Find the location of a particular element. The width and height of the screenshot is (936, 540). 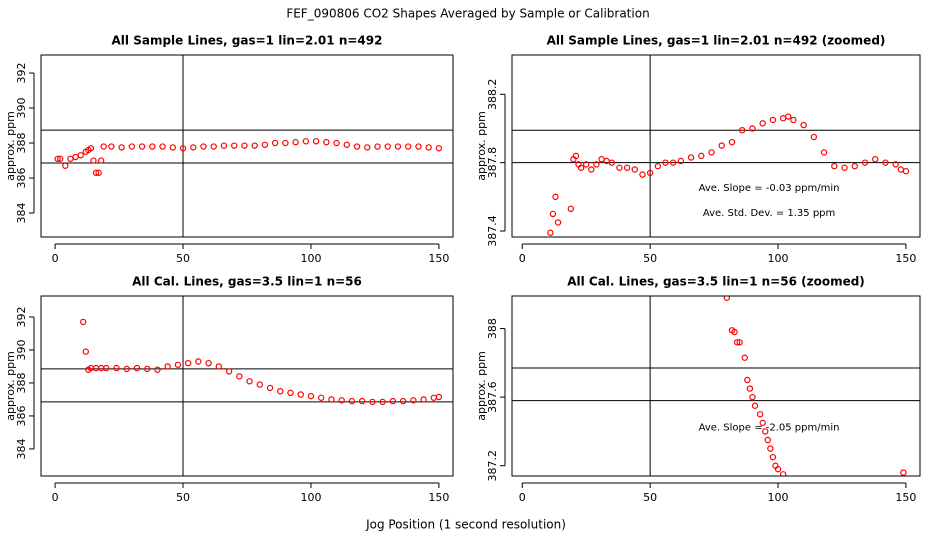

annotation: Ave. Slope = -2.05 ppm/min is located at coordinates (769, 427).